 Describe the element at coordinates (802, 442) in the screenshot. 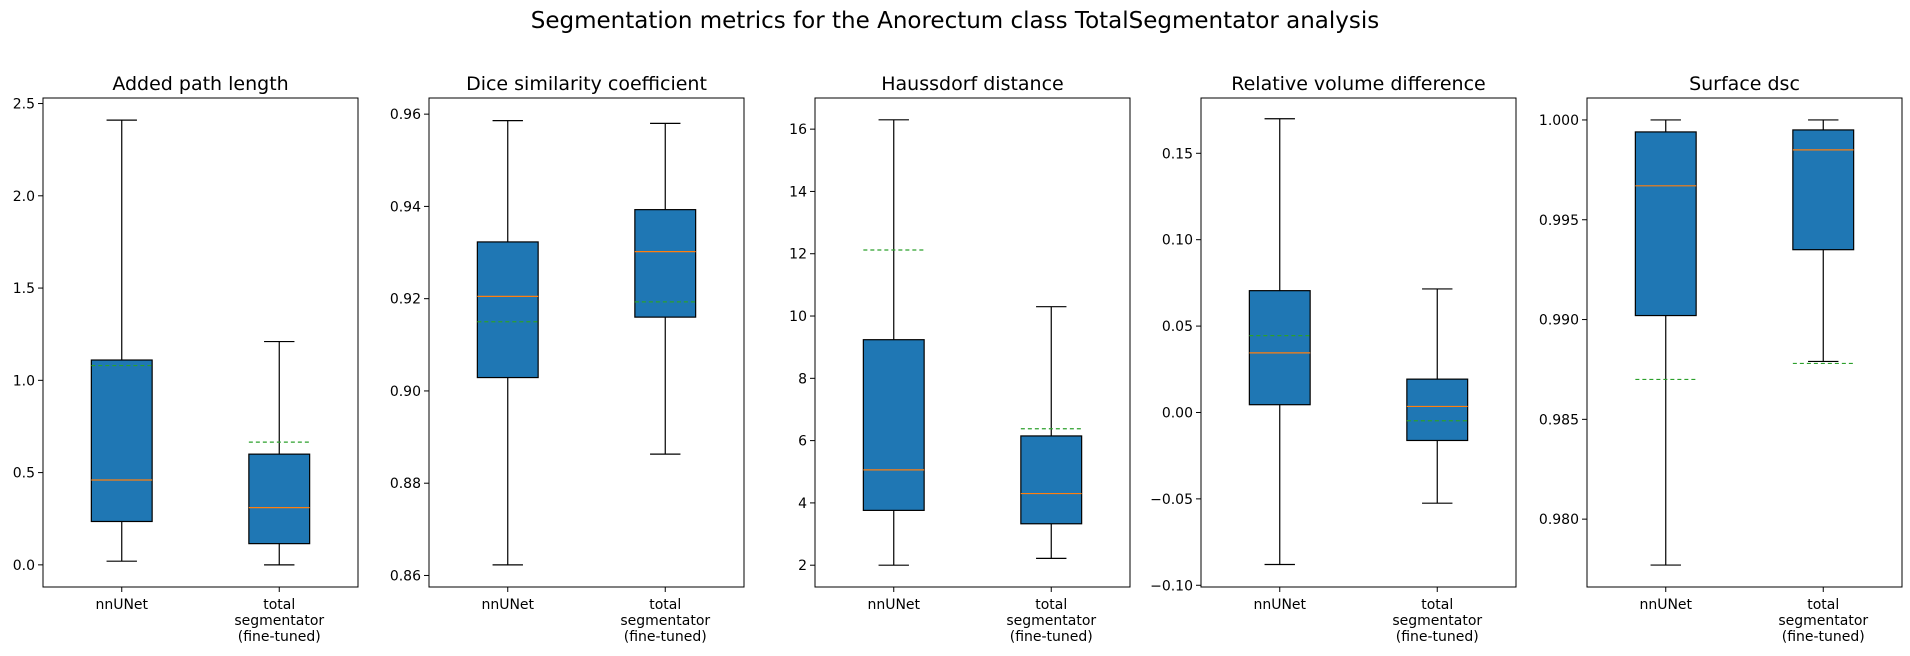

I see `y-tick-label: 6` at that location.